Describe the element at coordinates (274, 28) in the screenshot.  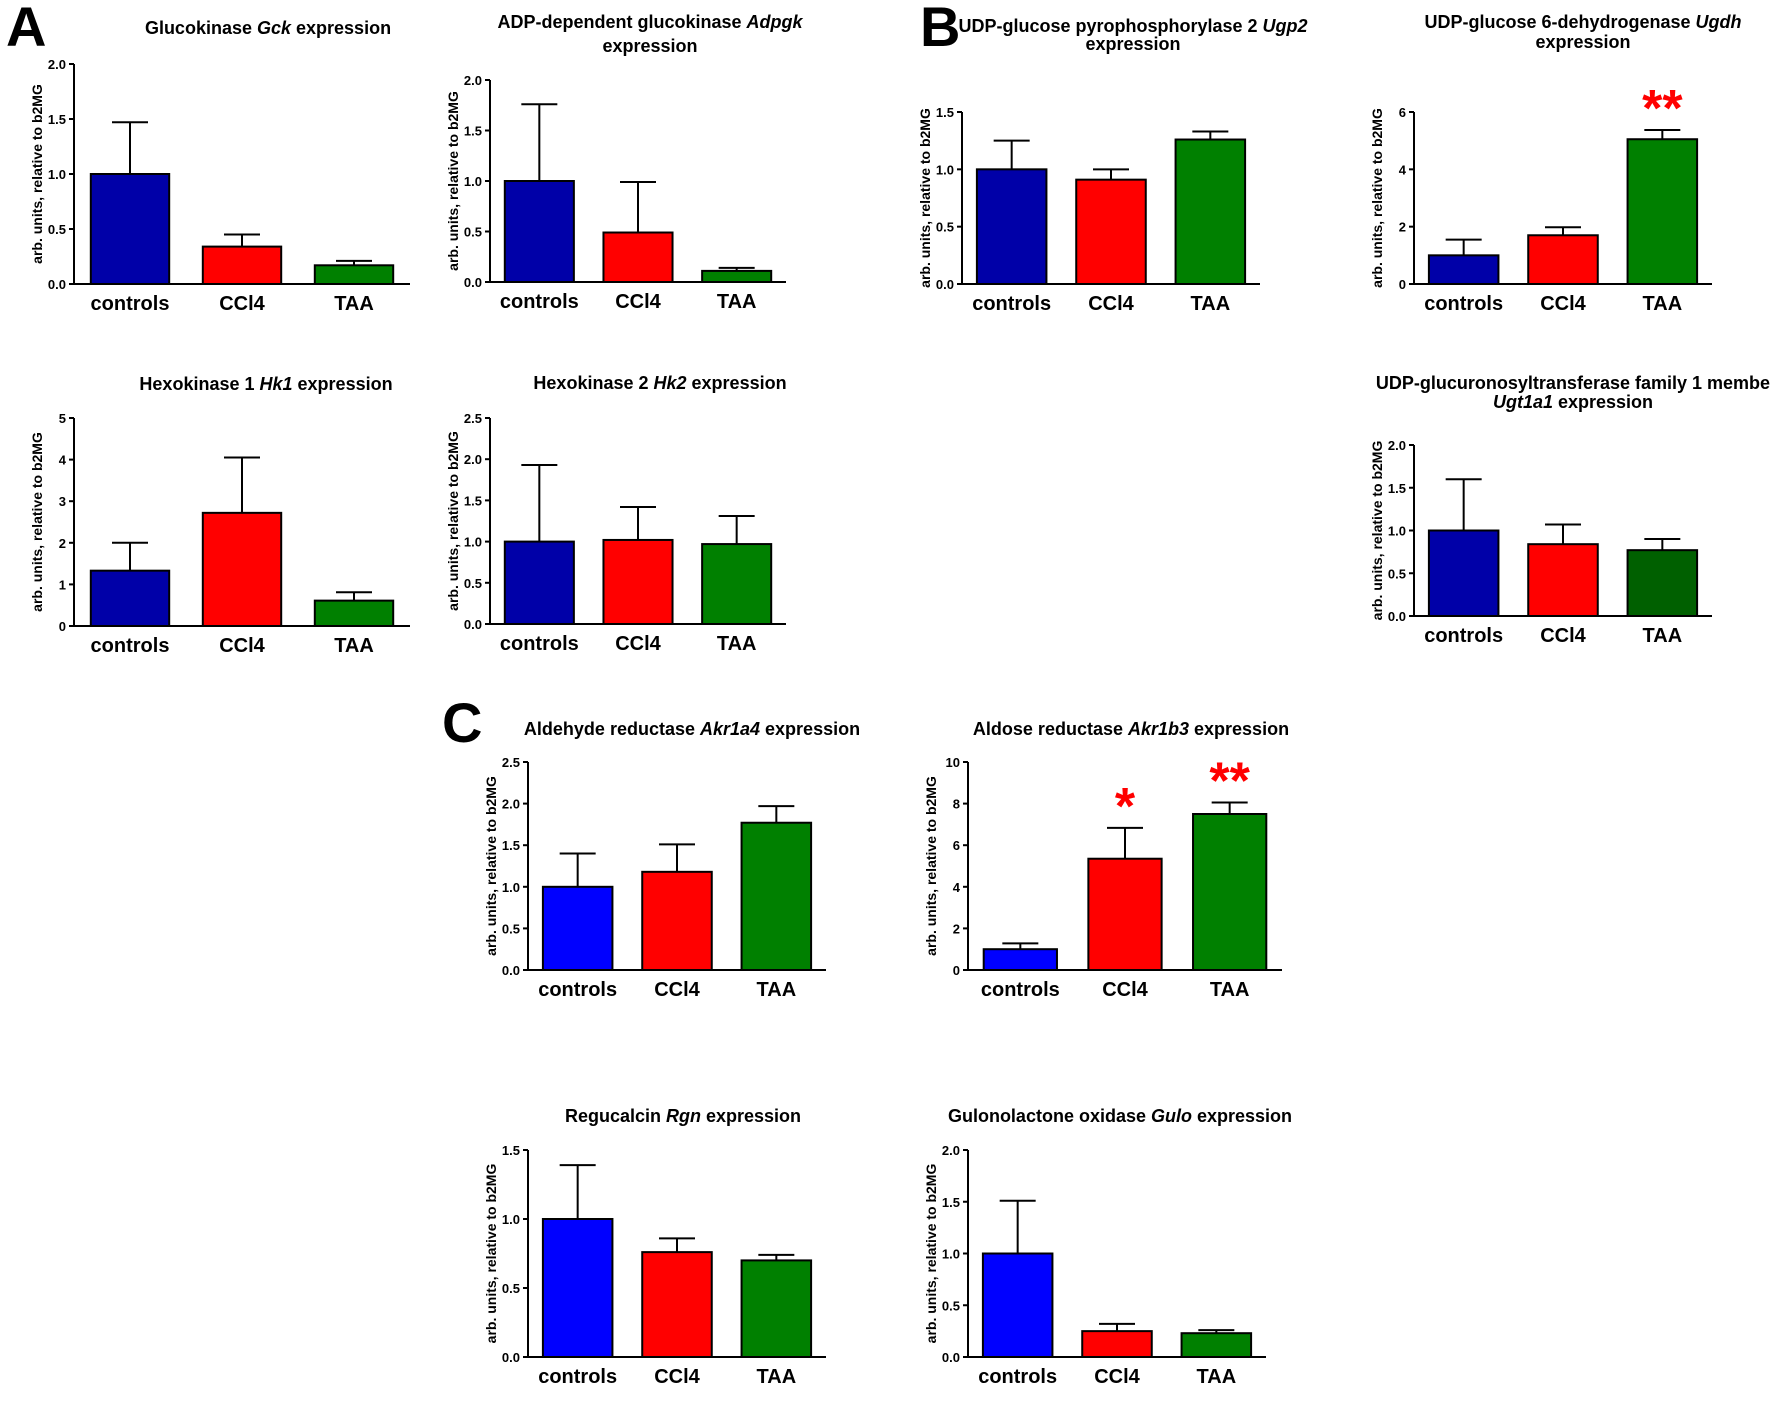
I see `title-gene-symbol: Gck` at that location.